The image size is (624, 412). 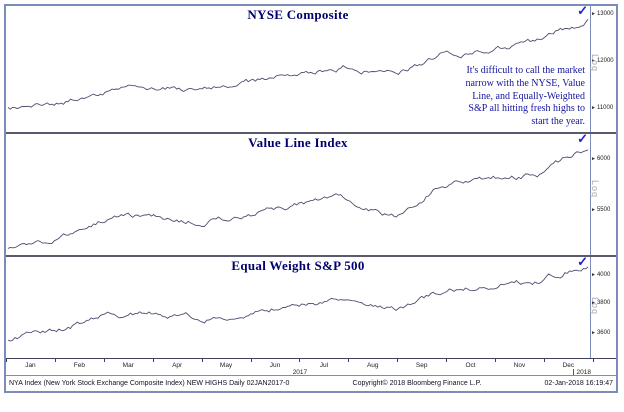 What do you see at coordinates (602, 13) in the screenshot?
I see `y-axis-tick-label: ►13000` at bounding box center [602, 13].